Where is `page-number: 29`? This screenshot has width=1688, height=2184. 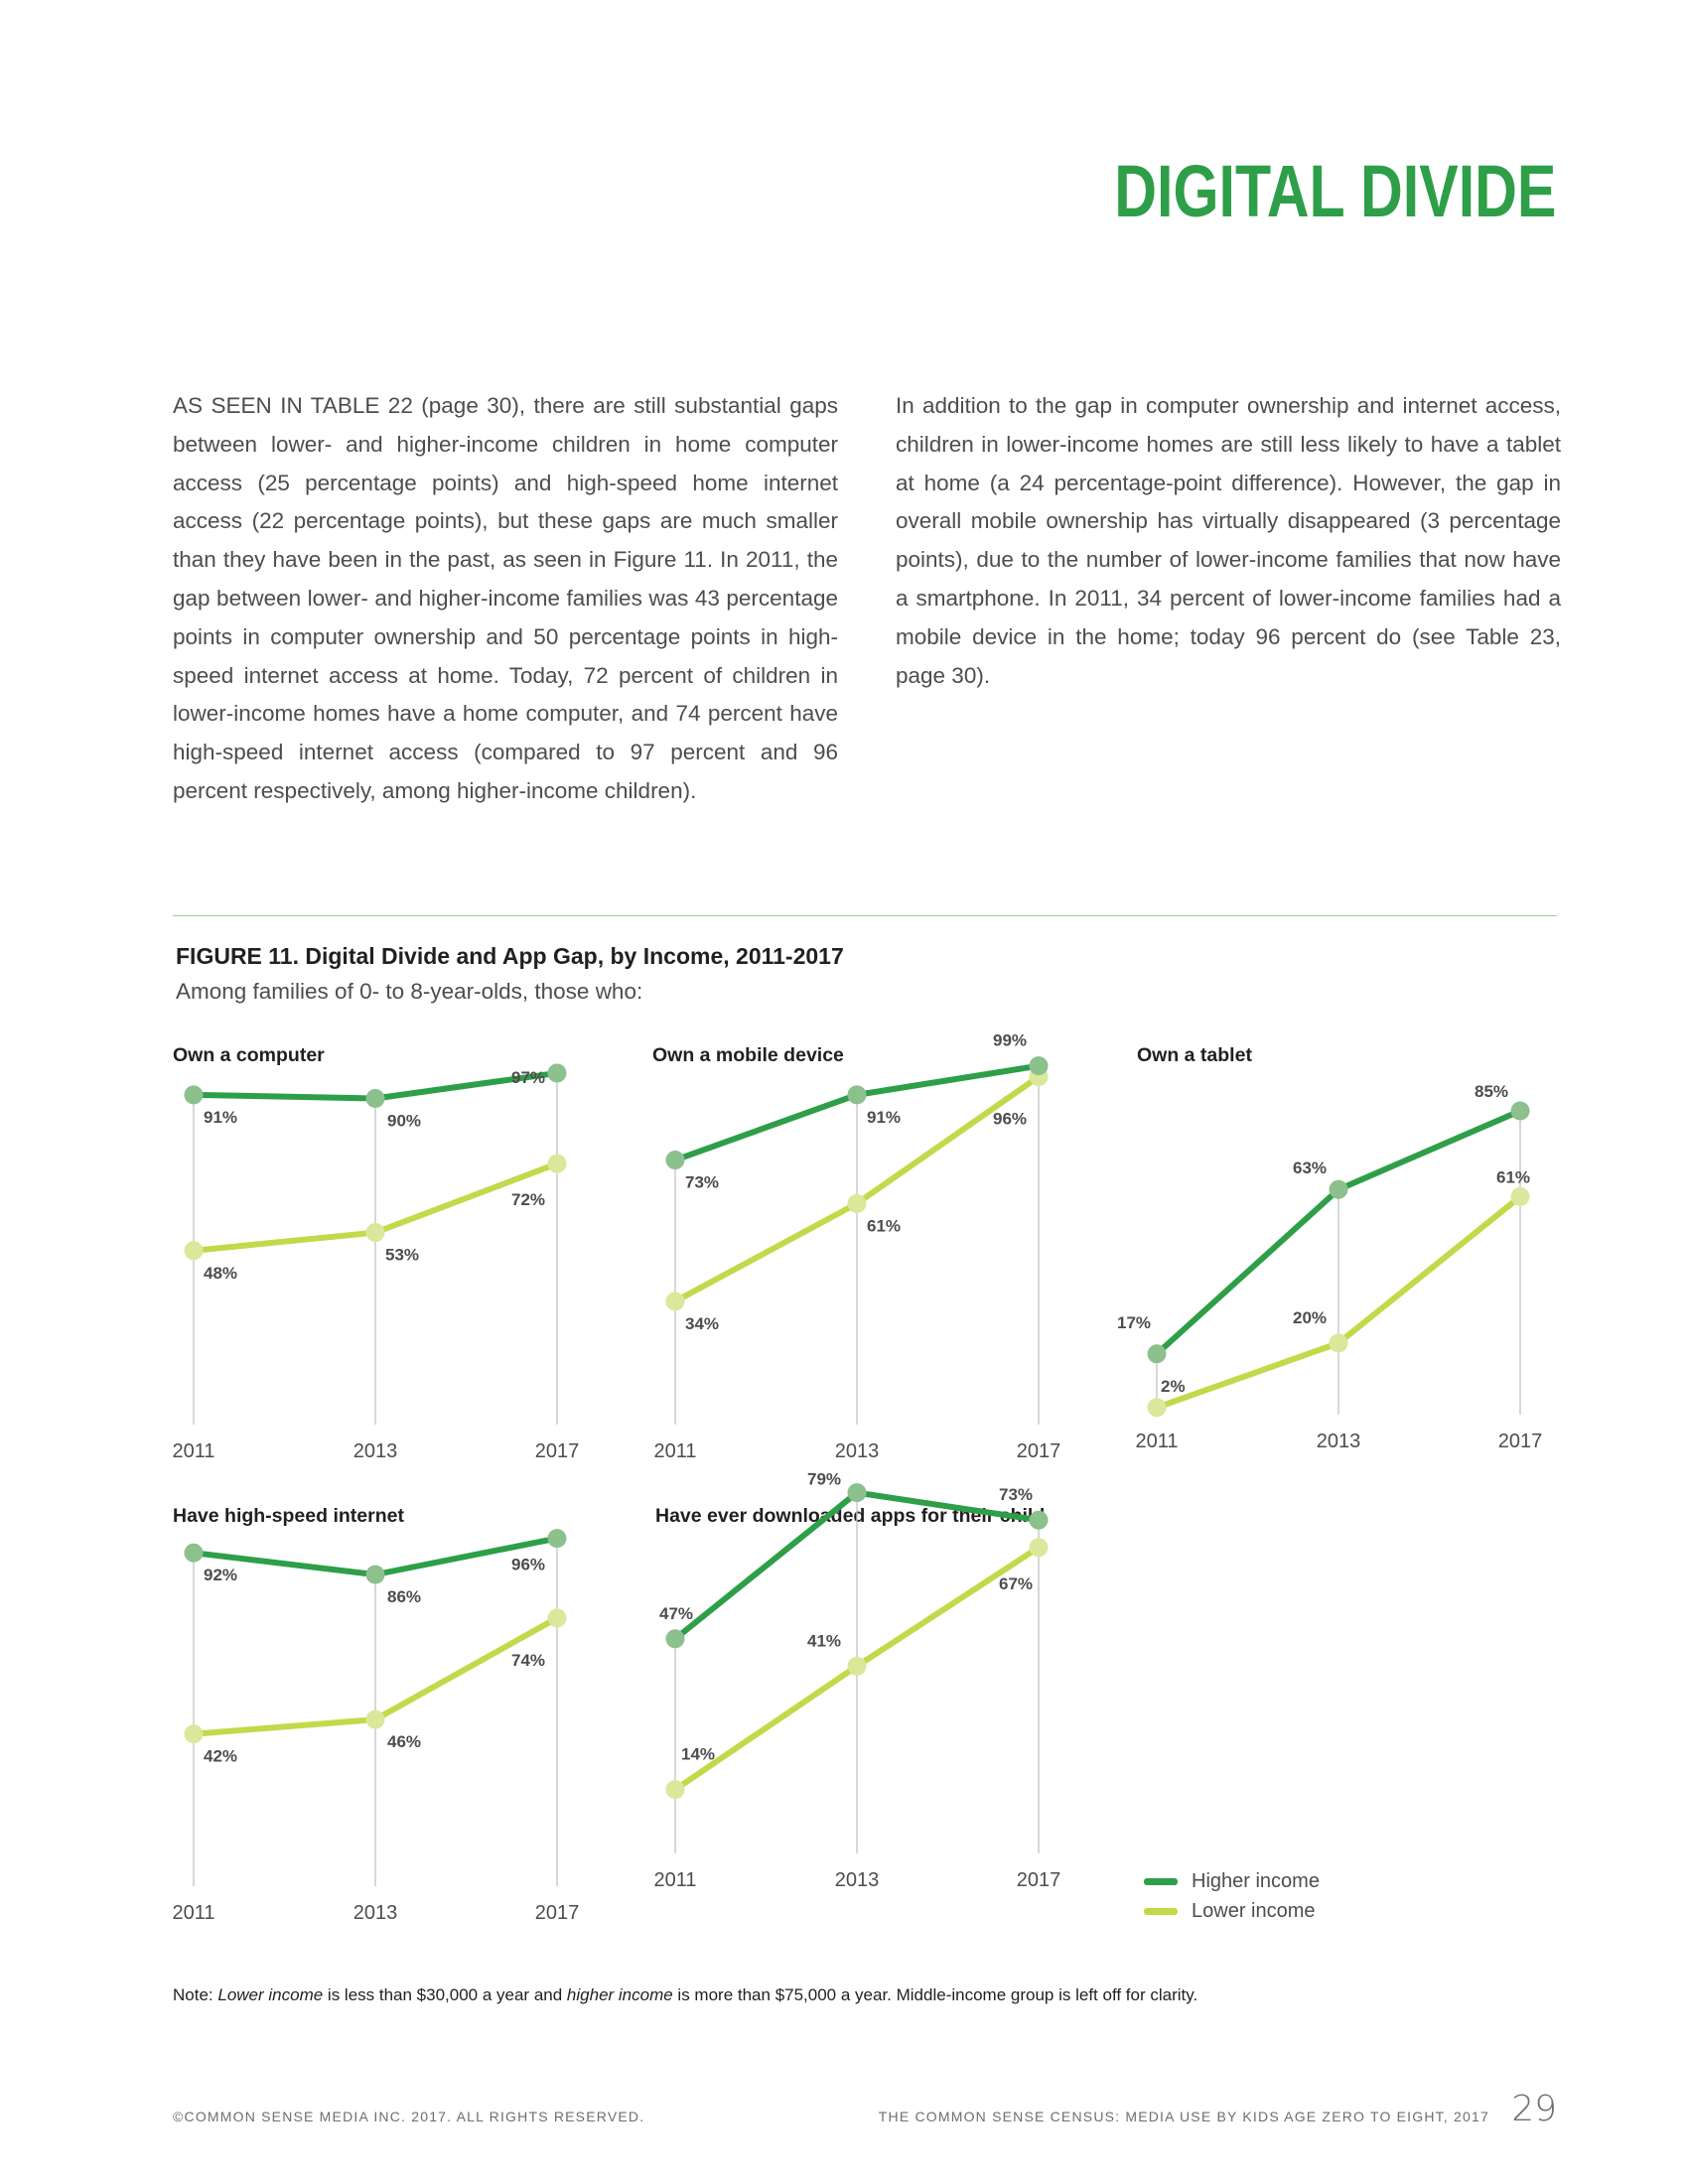 page-number: 29 is located at coordinates (1534, 2109).